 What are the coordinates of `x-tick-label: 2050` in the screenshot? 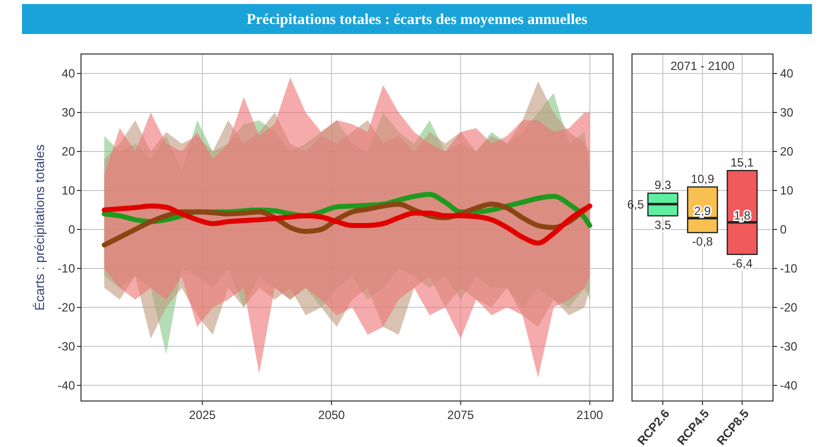 It's located at (332, 415).